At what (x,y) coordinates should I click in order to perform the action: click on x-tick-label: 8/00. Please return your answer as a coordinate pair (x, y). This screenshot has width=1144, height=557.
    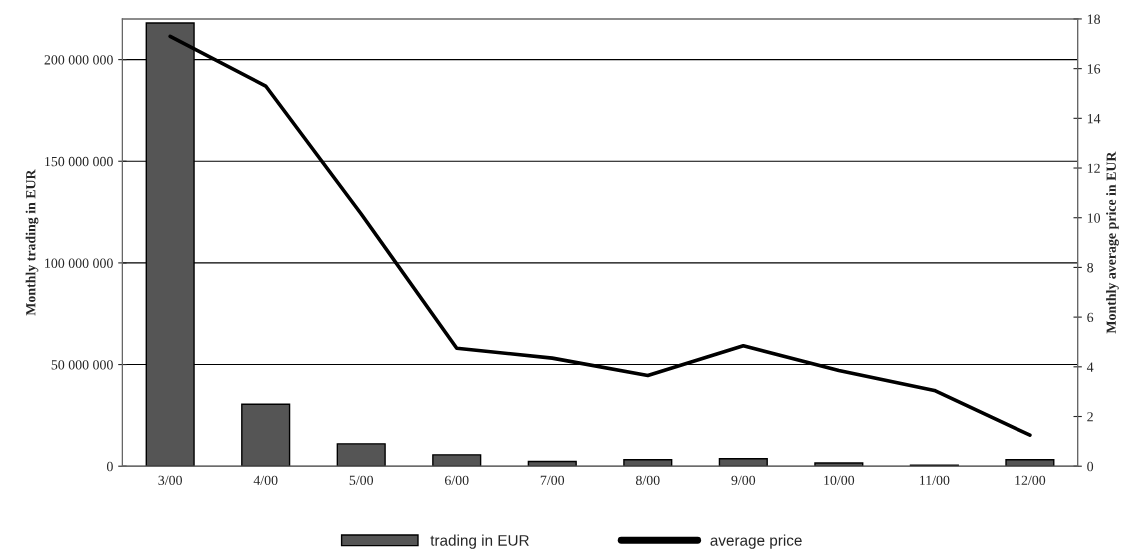
    Looking at the image, I should click on (647, 480).